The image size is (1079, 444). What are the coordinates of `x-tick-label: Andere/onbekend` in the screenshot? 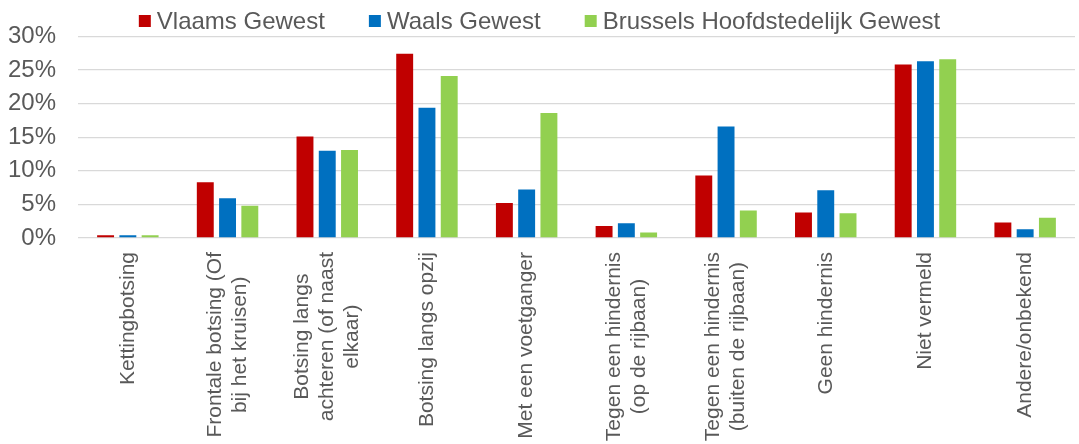 It's located at (1023, 335).